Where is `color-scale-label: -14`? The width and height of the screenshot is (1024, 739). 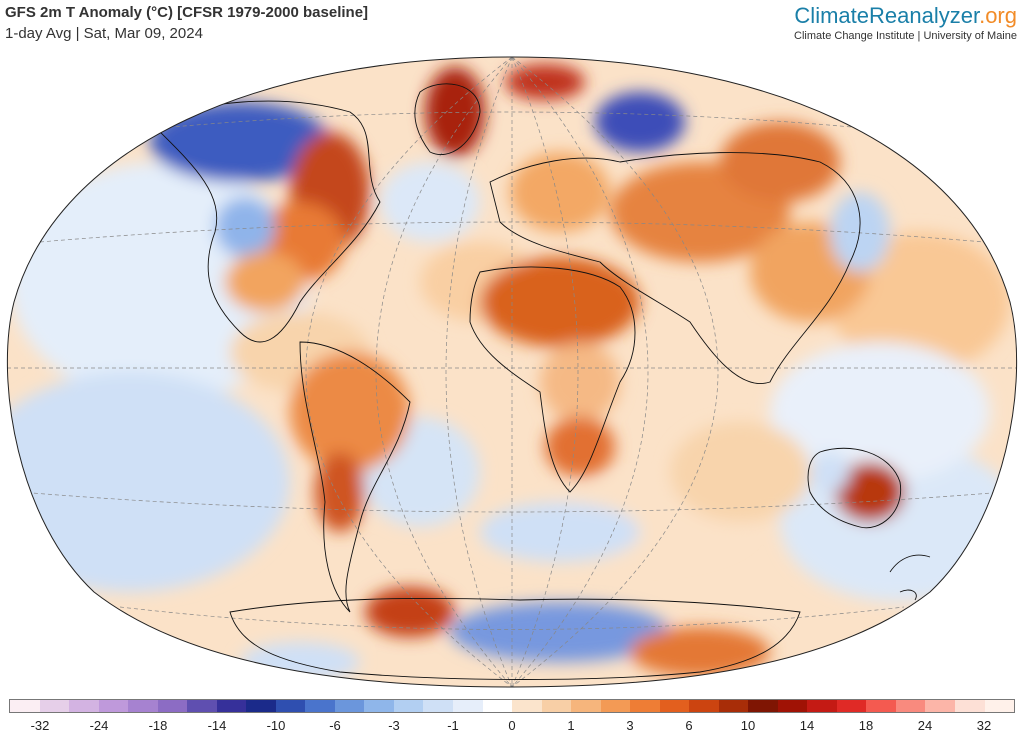 color-scale-label: -14 is located at coordinates (217, 725).